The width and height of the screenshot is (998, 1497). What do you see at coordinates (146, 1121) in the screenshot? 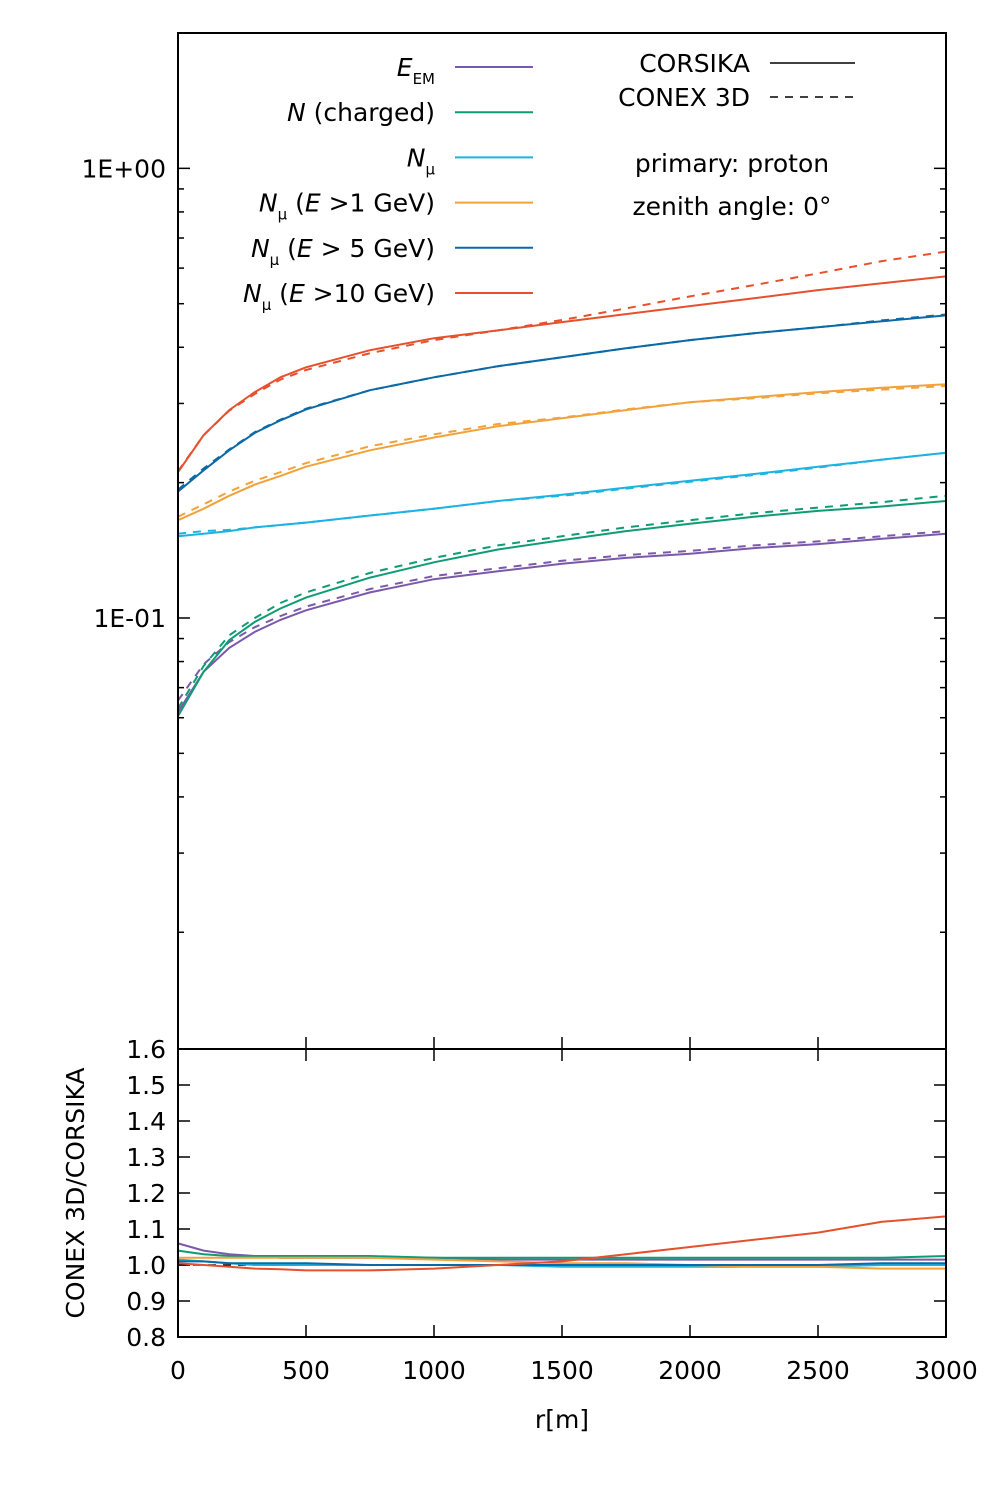
I see `y-tick-label: 1.4` at bounding box center [146, 1121].